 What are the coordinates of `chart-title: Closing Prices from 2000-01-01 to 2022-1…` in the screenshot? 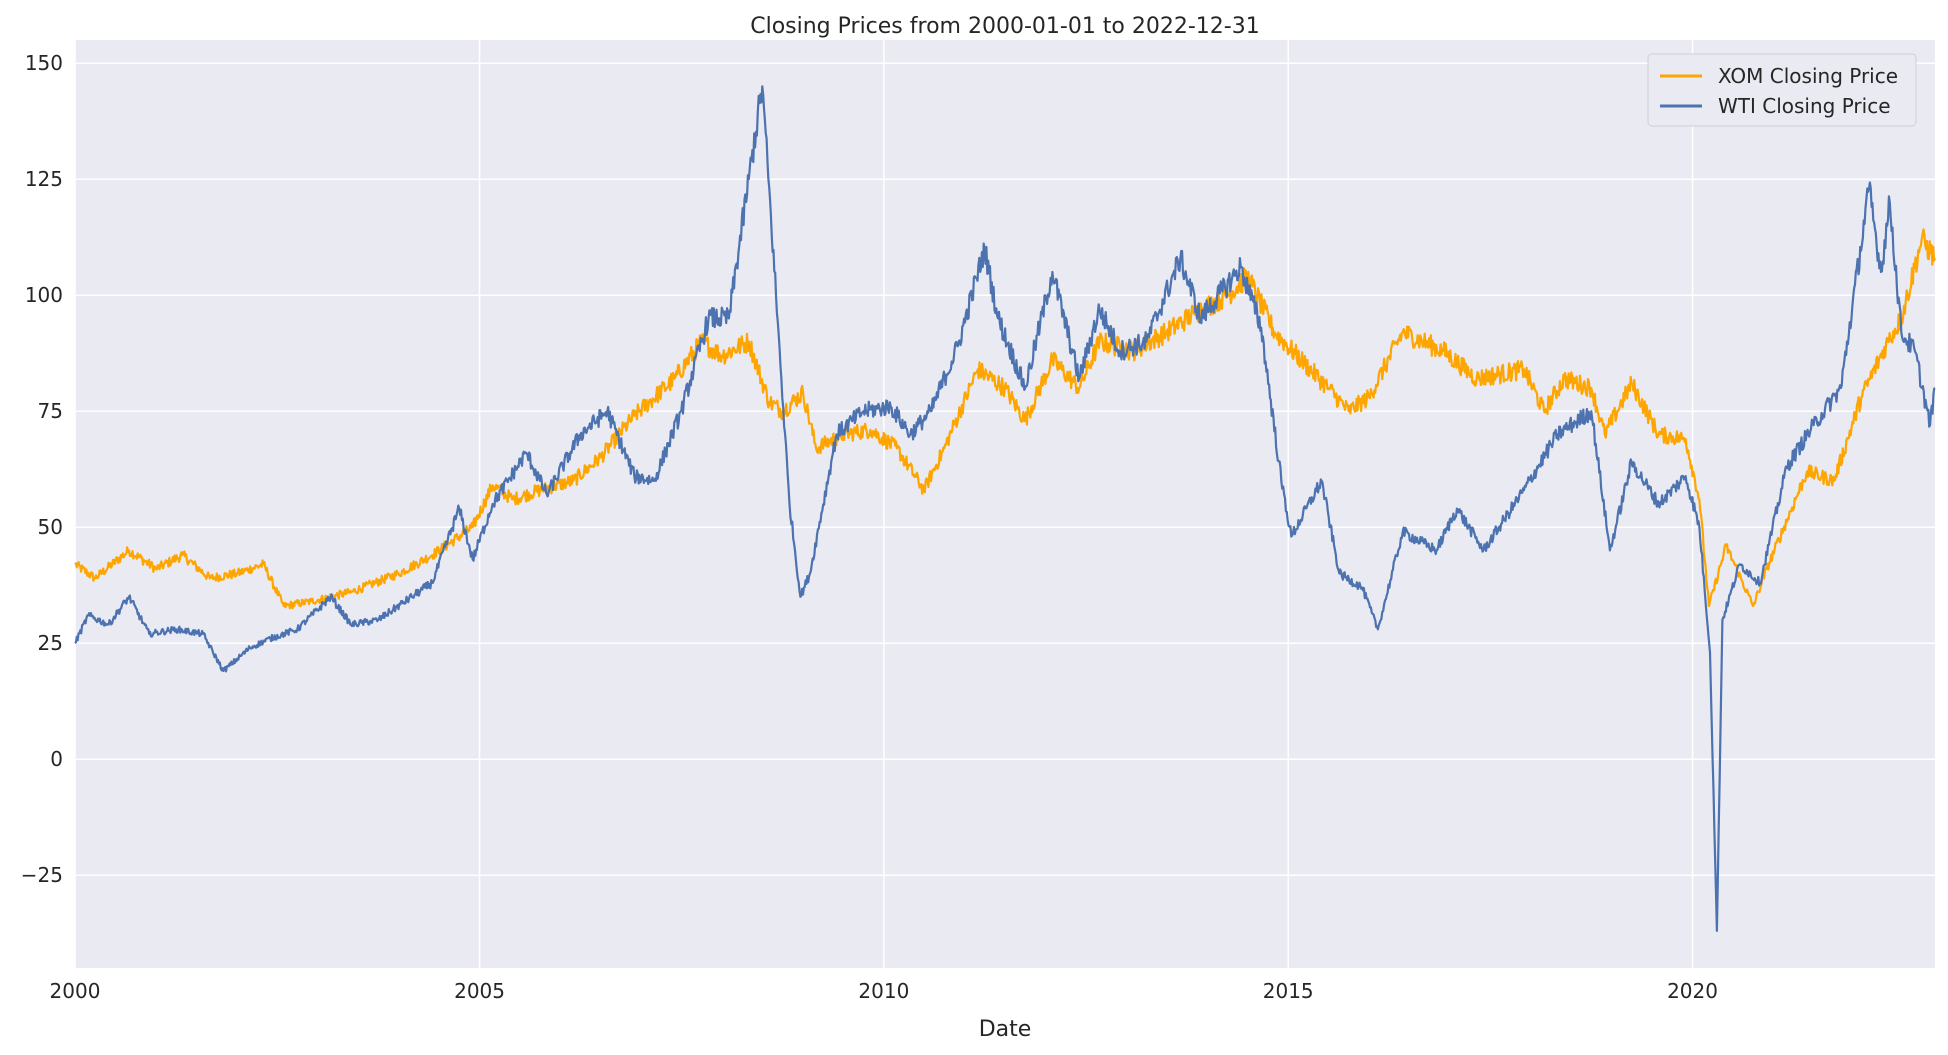 It's located at (1005, 26).